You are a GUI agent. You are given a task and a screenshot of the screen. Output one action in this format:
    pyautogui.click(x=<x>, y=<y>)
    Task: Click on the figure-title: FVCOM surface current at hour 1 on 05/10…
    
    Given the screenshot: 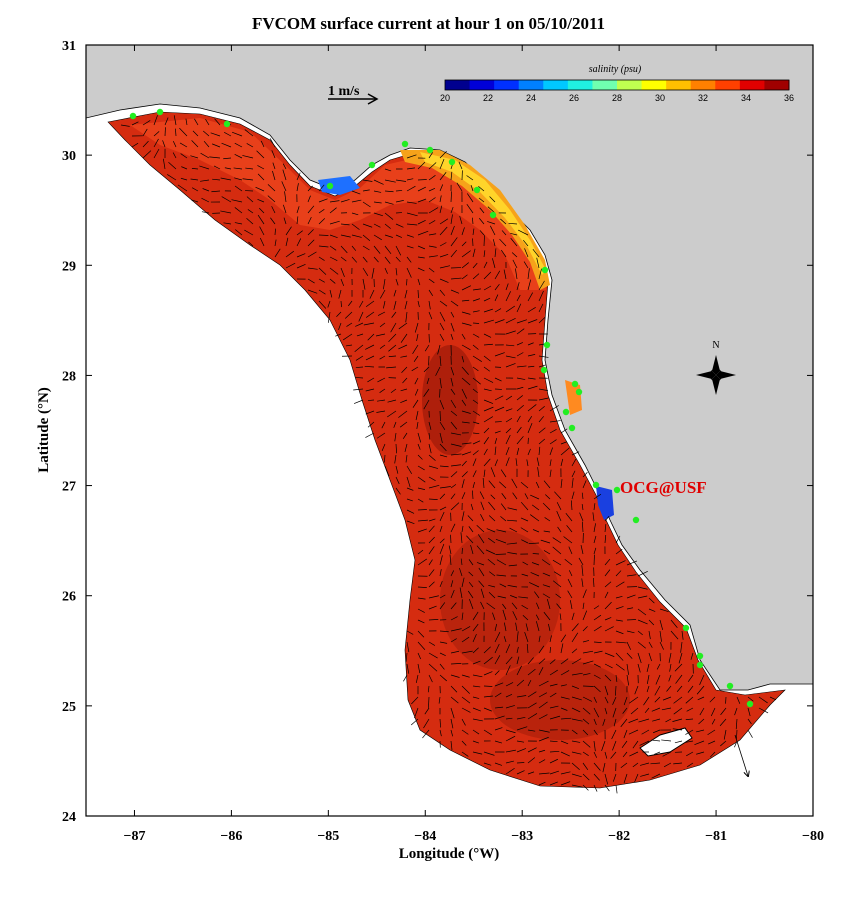 What is the action you would take?
    pyautogui.click(x=428, y=23)
    